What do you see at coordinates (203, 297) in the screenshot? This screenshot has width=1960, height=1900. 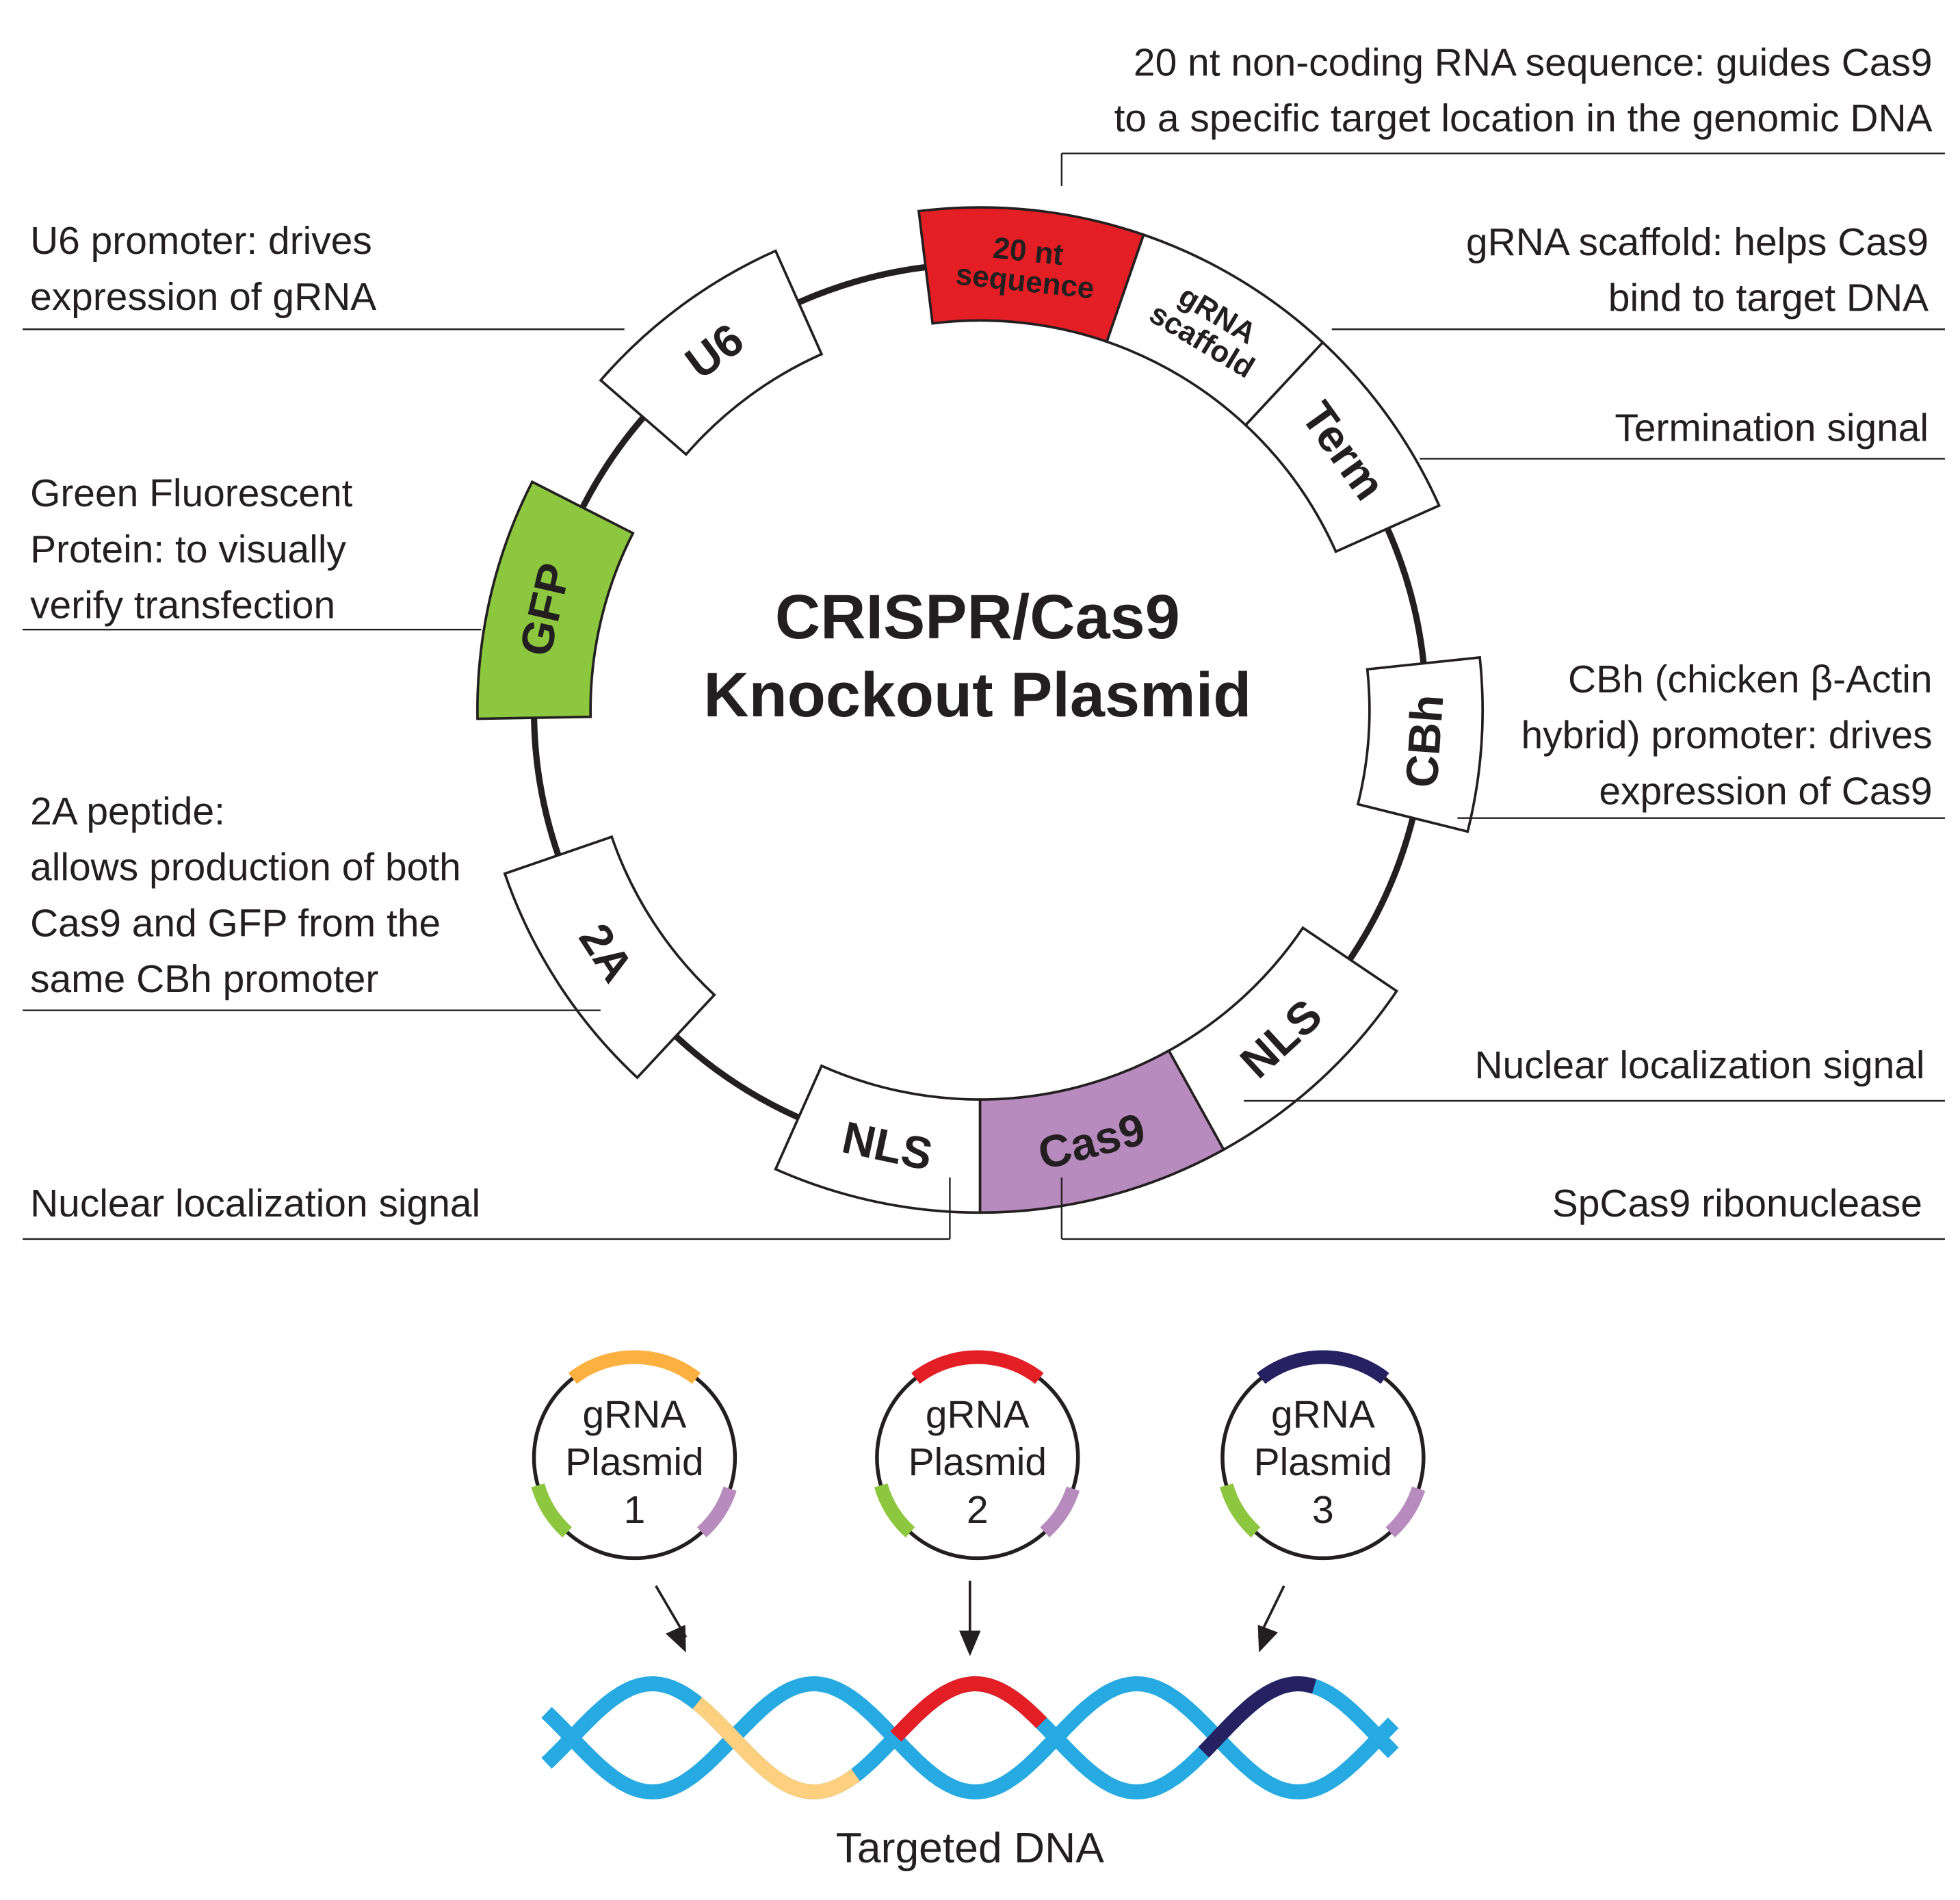 I see `annotation-text: expression of gRNA` at bounding box center [203, 297].